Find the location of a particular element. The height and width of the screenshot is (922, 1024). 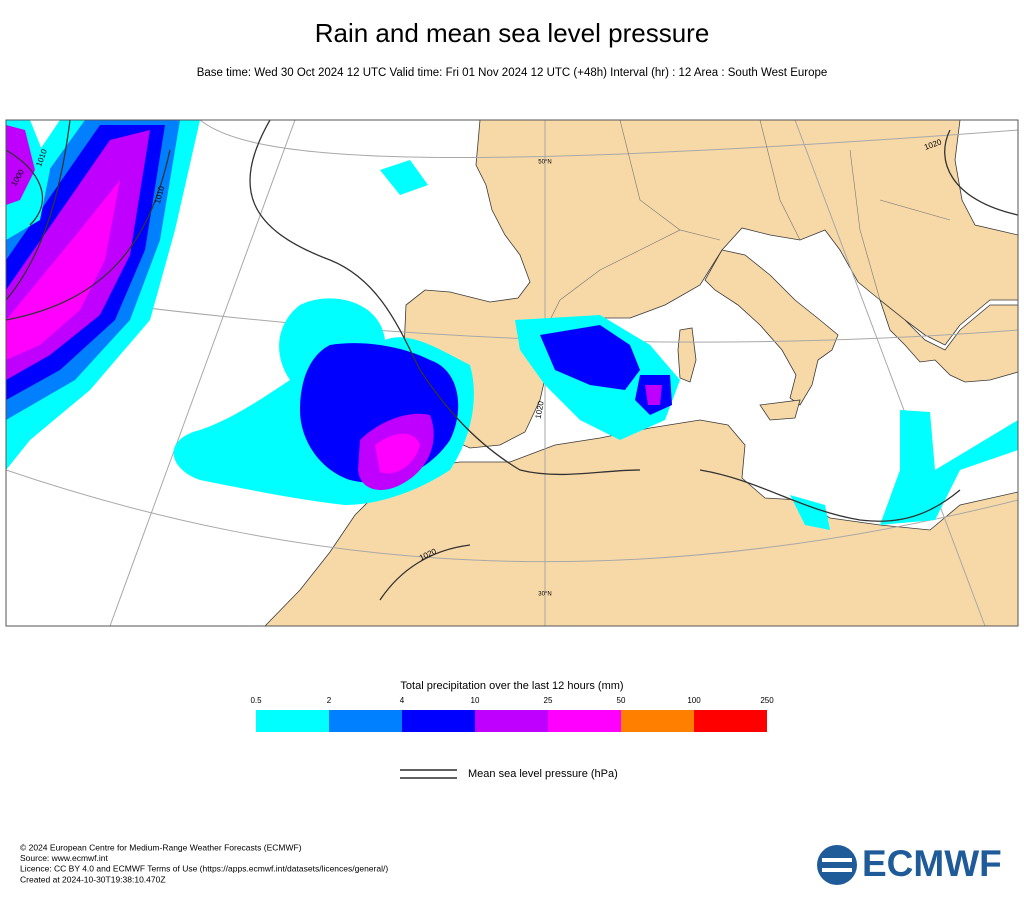

land-sardinia is located at coordinates (687, 355).